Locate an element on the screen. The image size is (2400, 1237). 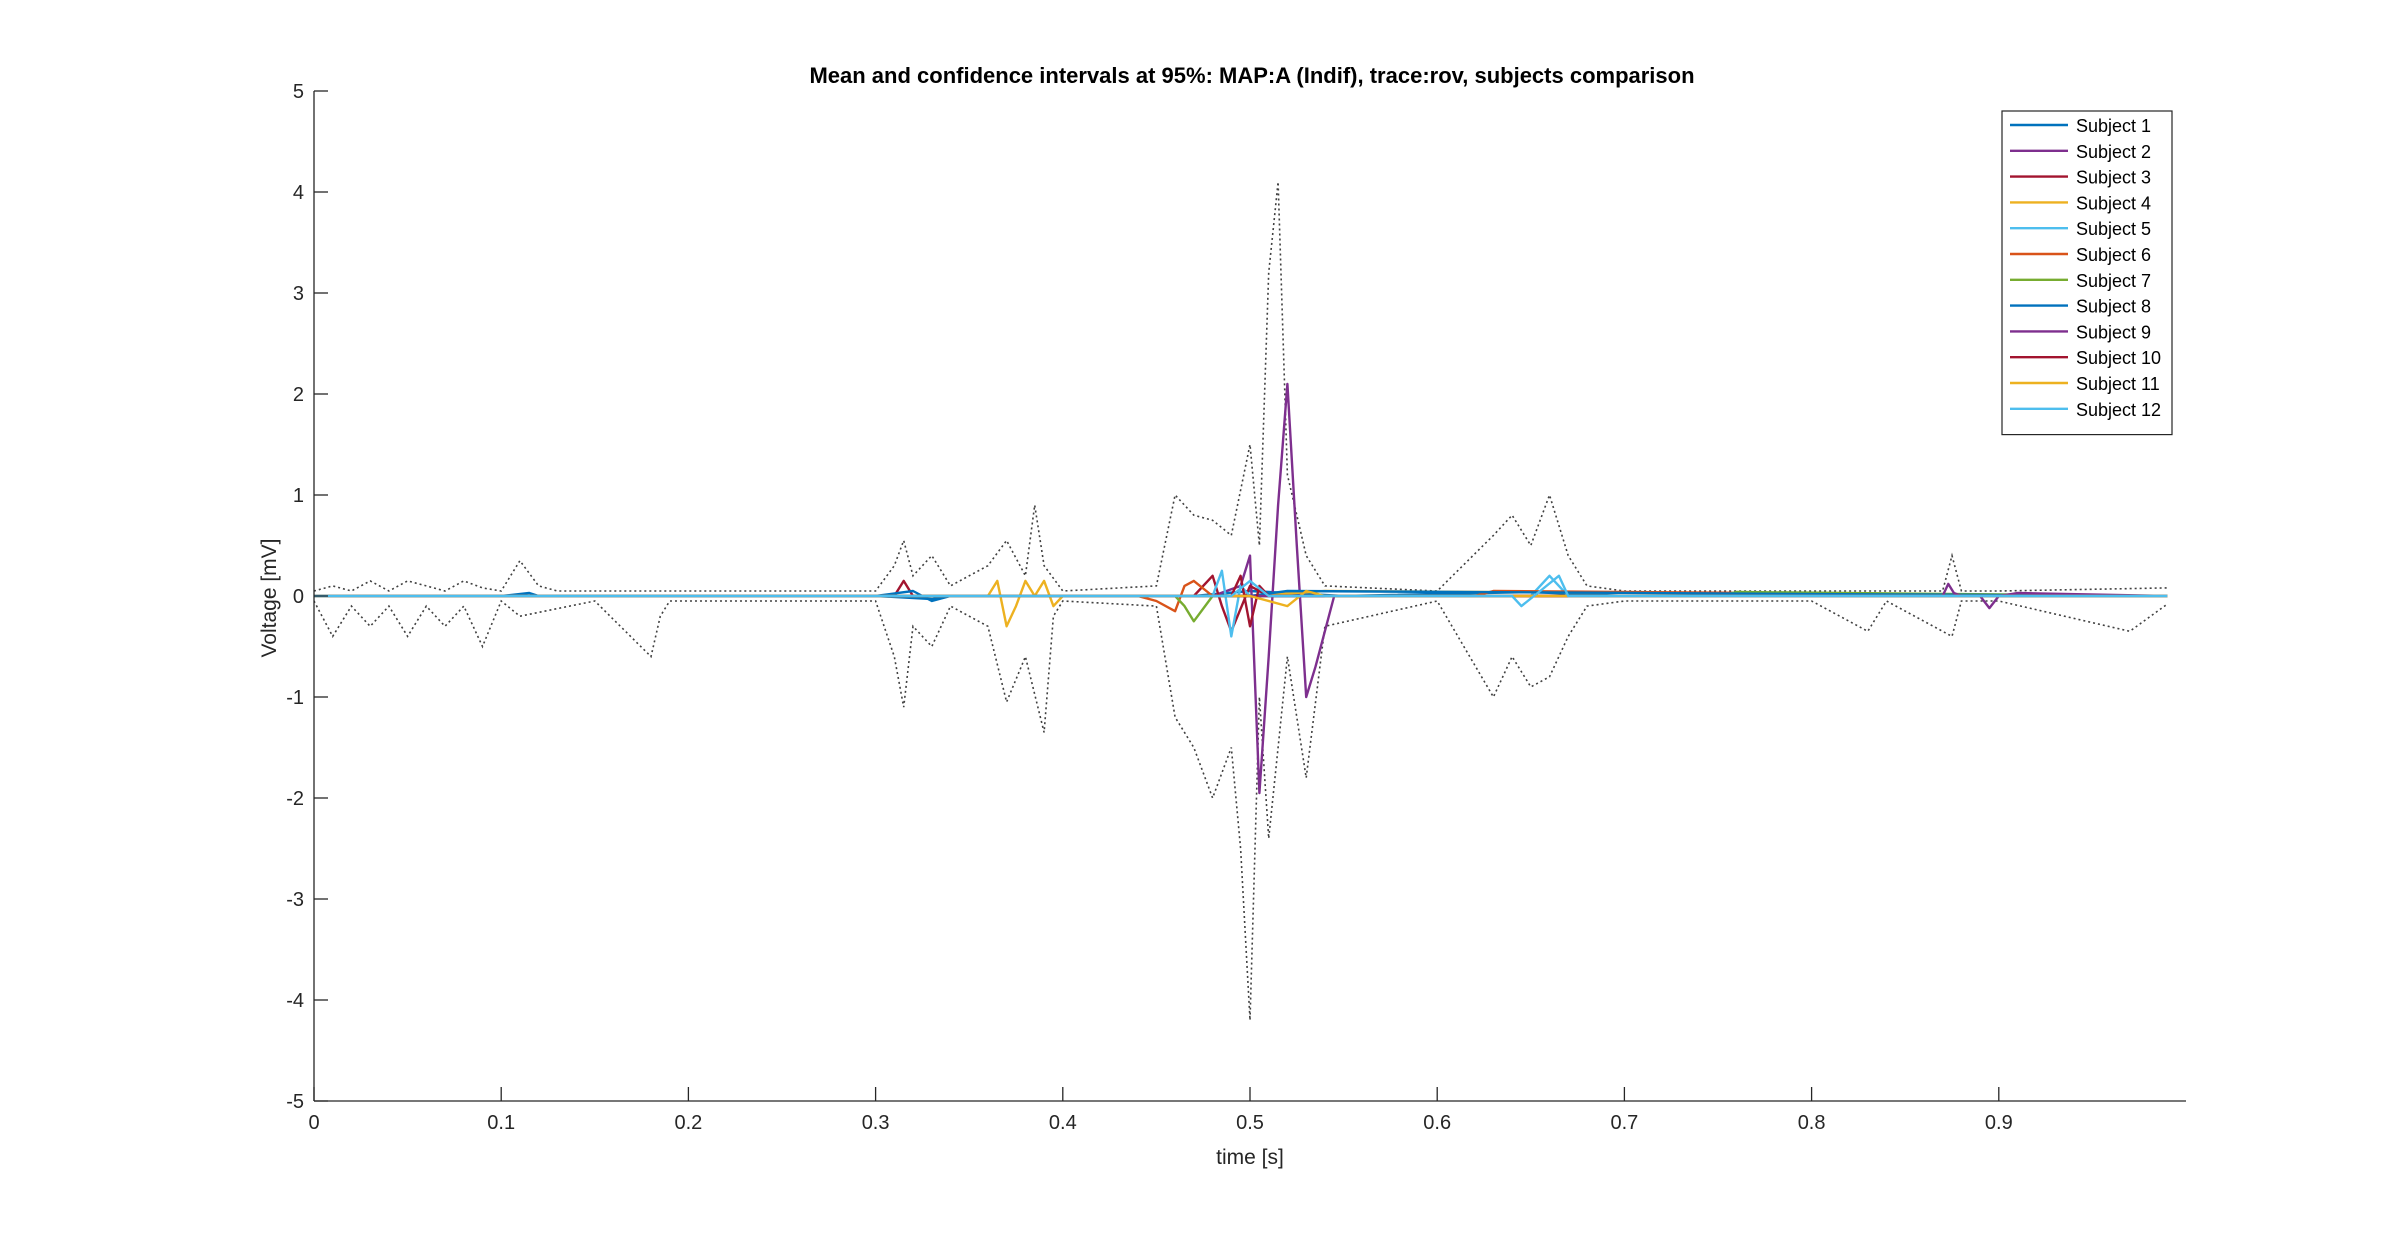
x-tick-label: 0.9 is located at coordinates (1999, 1123).